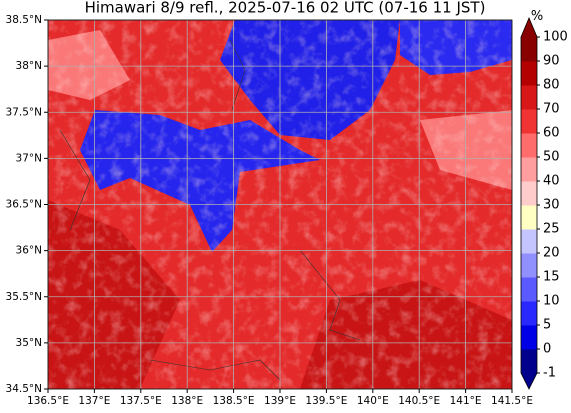 This screenshot has width=571, height=413. I want to click on x-tick-label: 141.5°E, so click(512, 401).